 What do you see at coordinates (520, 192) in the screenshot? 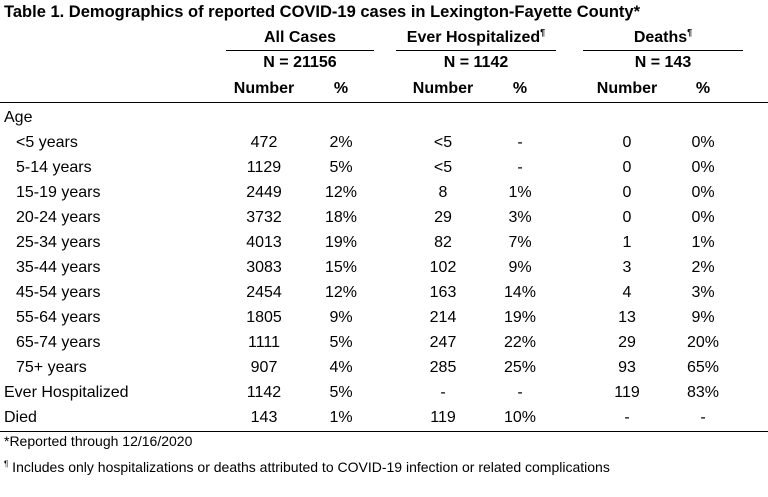
I see `hosp-percent-cell: 1%` at bounding box center [520, 192].